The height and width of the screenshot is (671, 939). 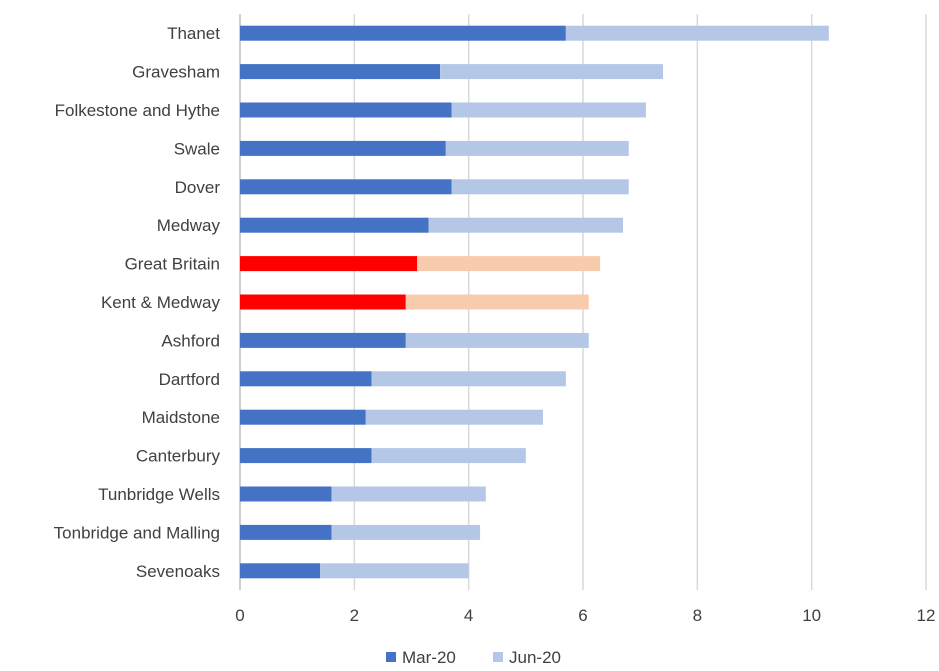 What do you see at coordinates (172, 264) in the screenshot?
I see `category-label: Great Britain` at bounding box center [172, 264].